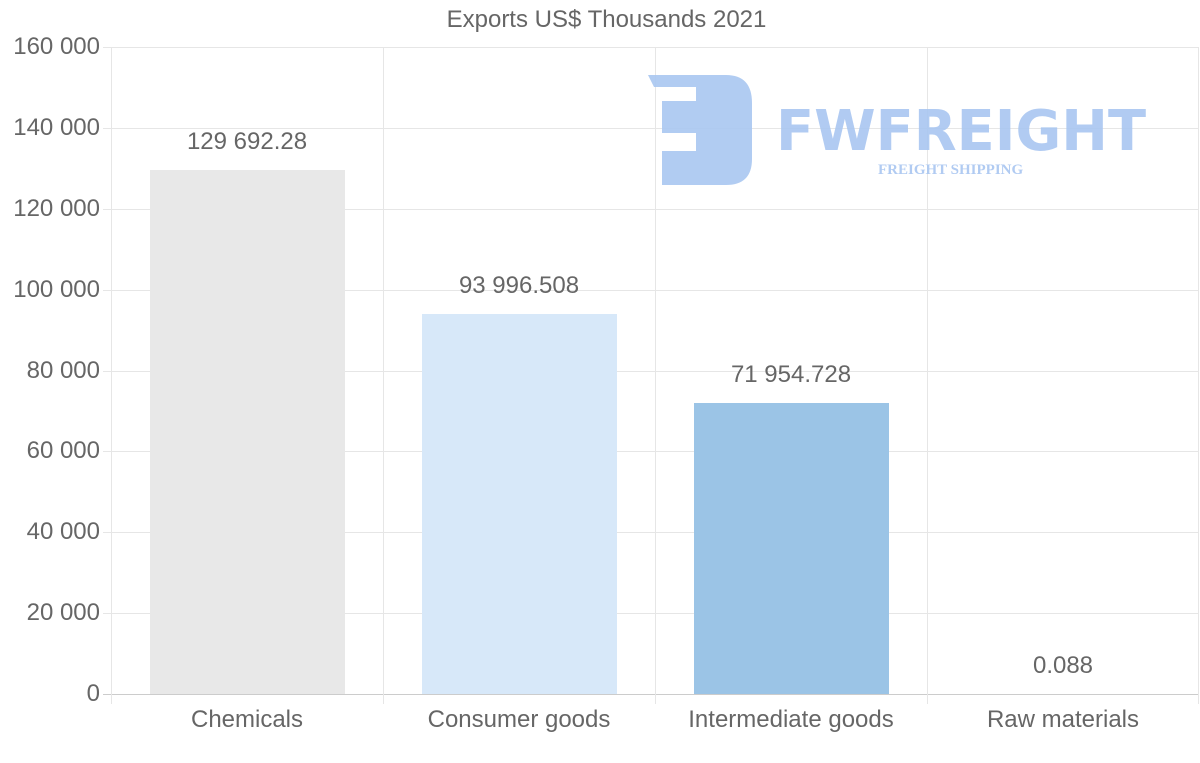 The height and width of the screenshot is (763, 1200). What do you see at coordinates (791, 375) in the screenshot?
I see `bar-value-label: 71 954.728` at bounding box center [791, 375].